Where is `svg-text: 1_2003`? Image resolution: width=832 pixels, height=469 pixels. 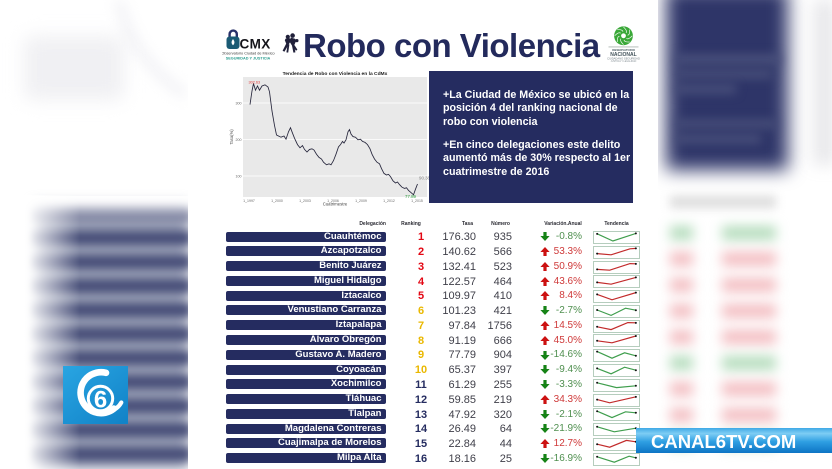
svg-text: 1_2003 is located at coordinates (305, 201).